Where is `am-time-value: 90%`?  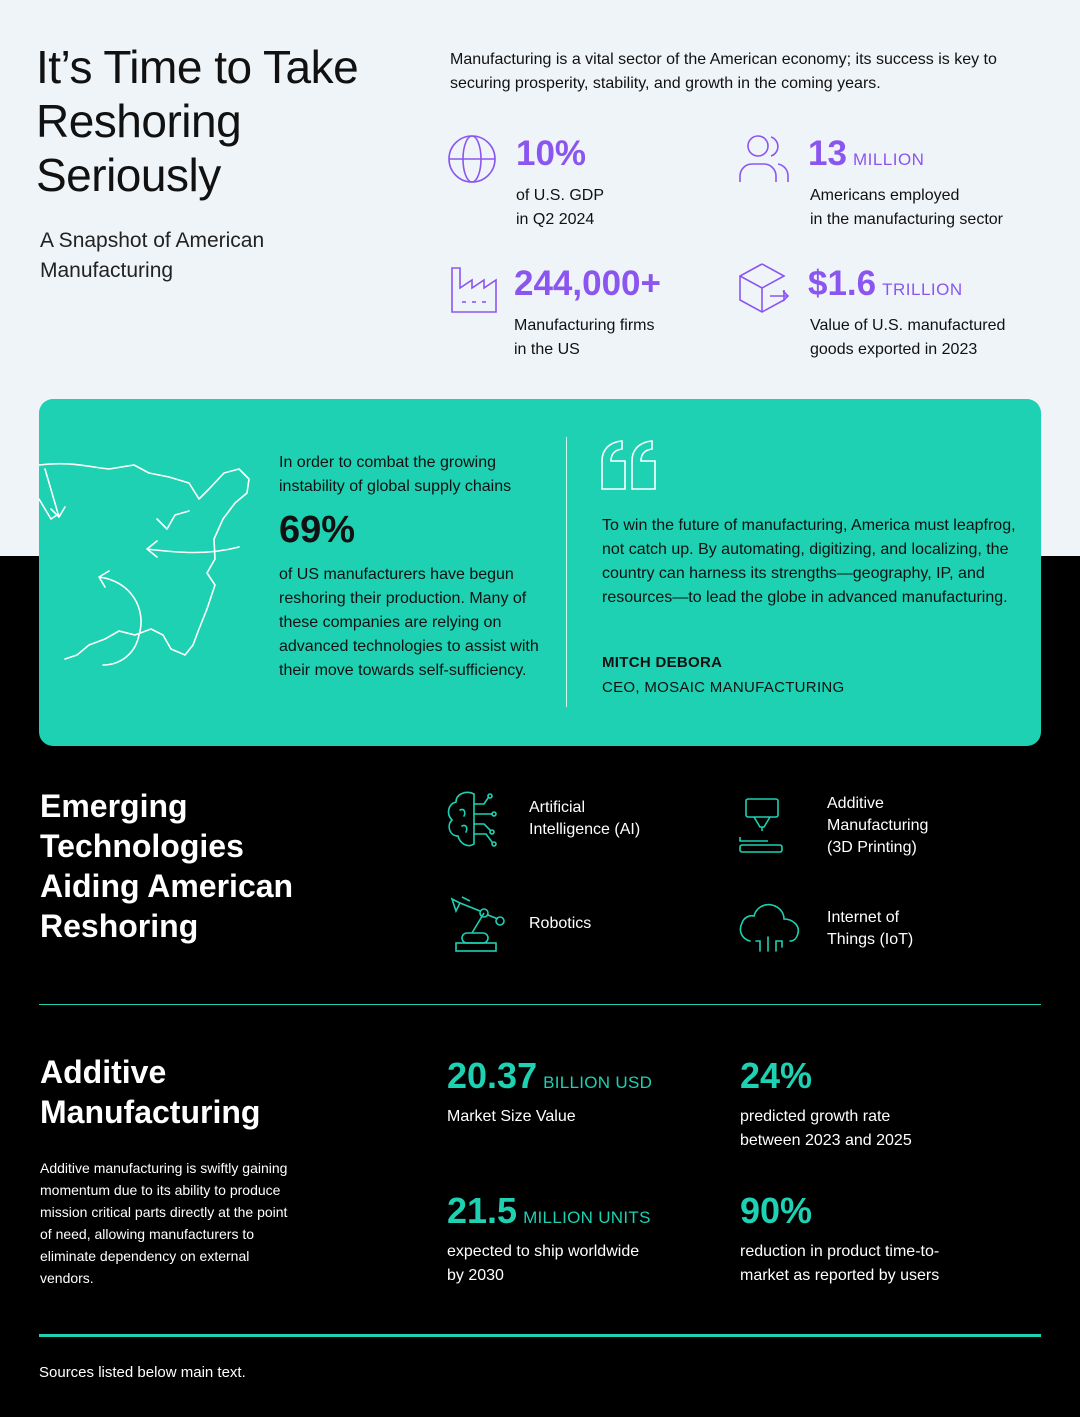 am-time-value: 90% is located at coordinates (776, 1210).